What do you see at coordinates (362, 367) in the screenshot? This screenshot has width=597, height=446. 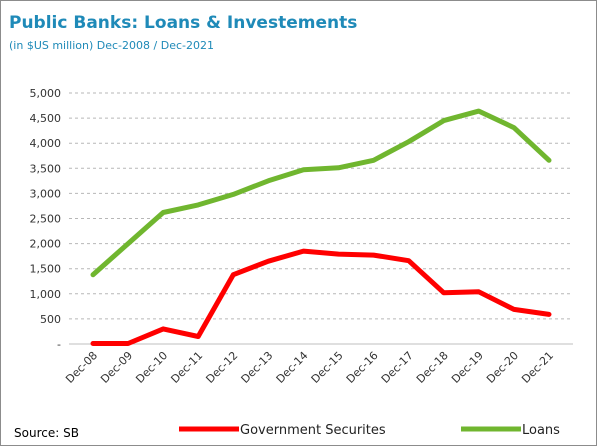 I see `x-tick-label: Dec-16` at bounding box center [362, 367].